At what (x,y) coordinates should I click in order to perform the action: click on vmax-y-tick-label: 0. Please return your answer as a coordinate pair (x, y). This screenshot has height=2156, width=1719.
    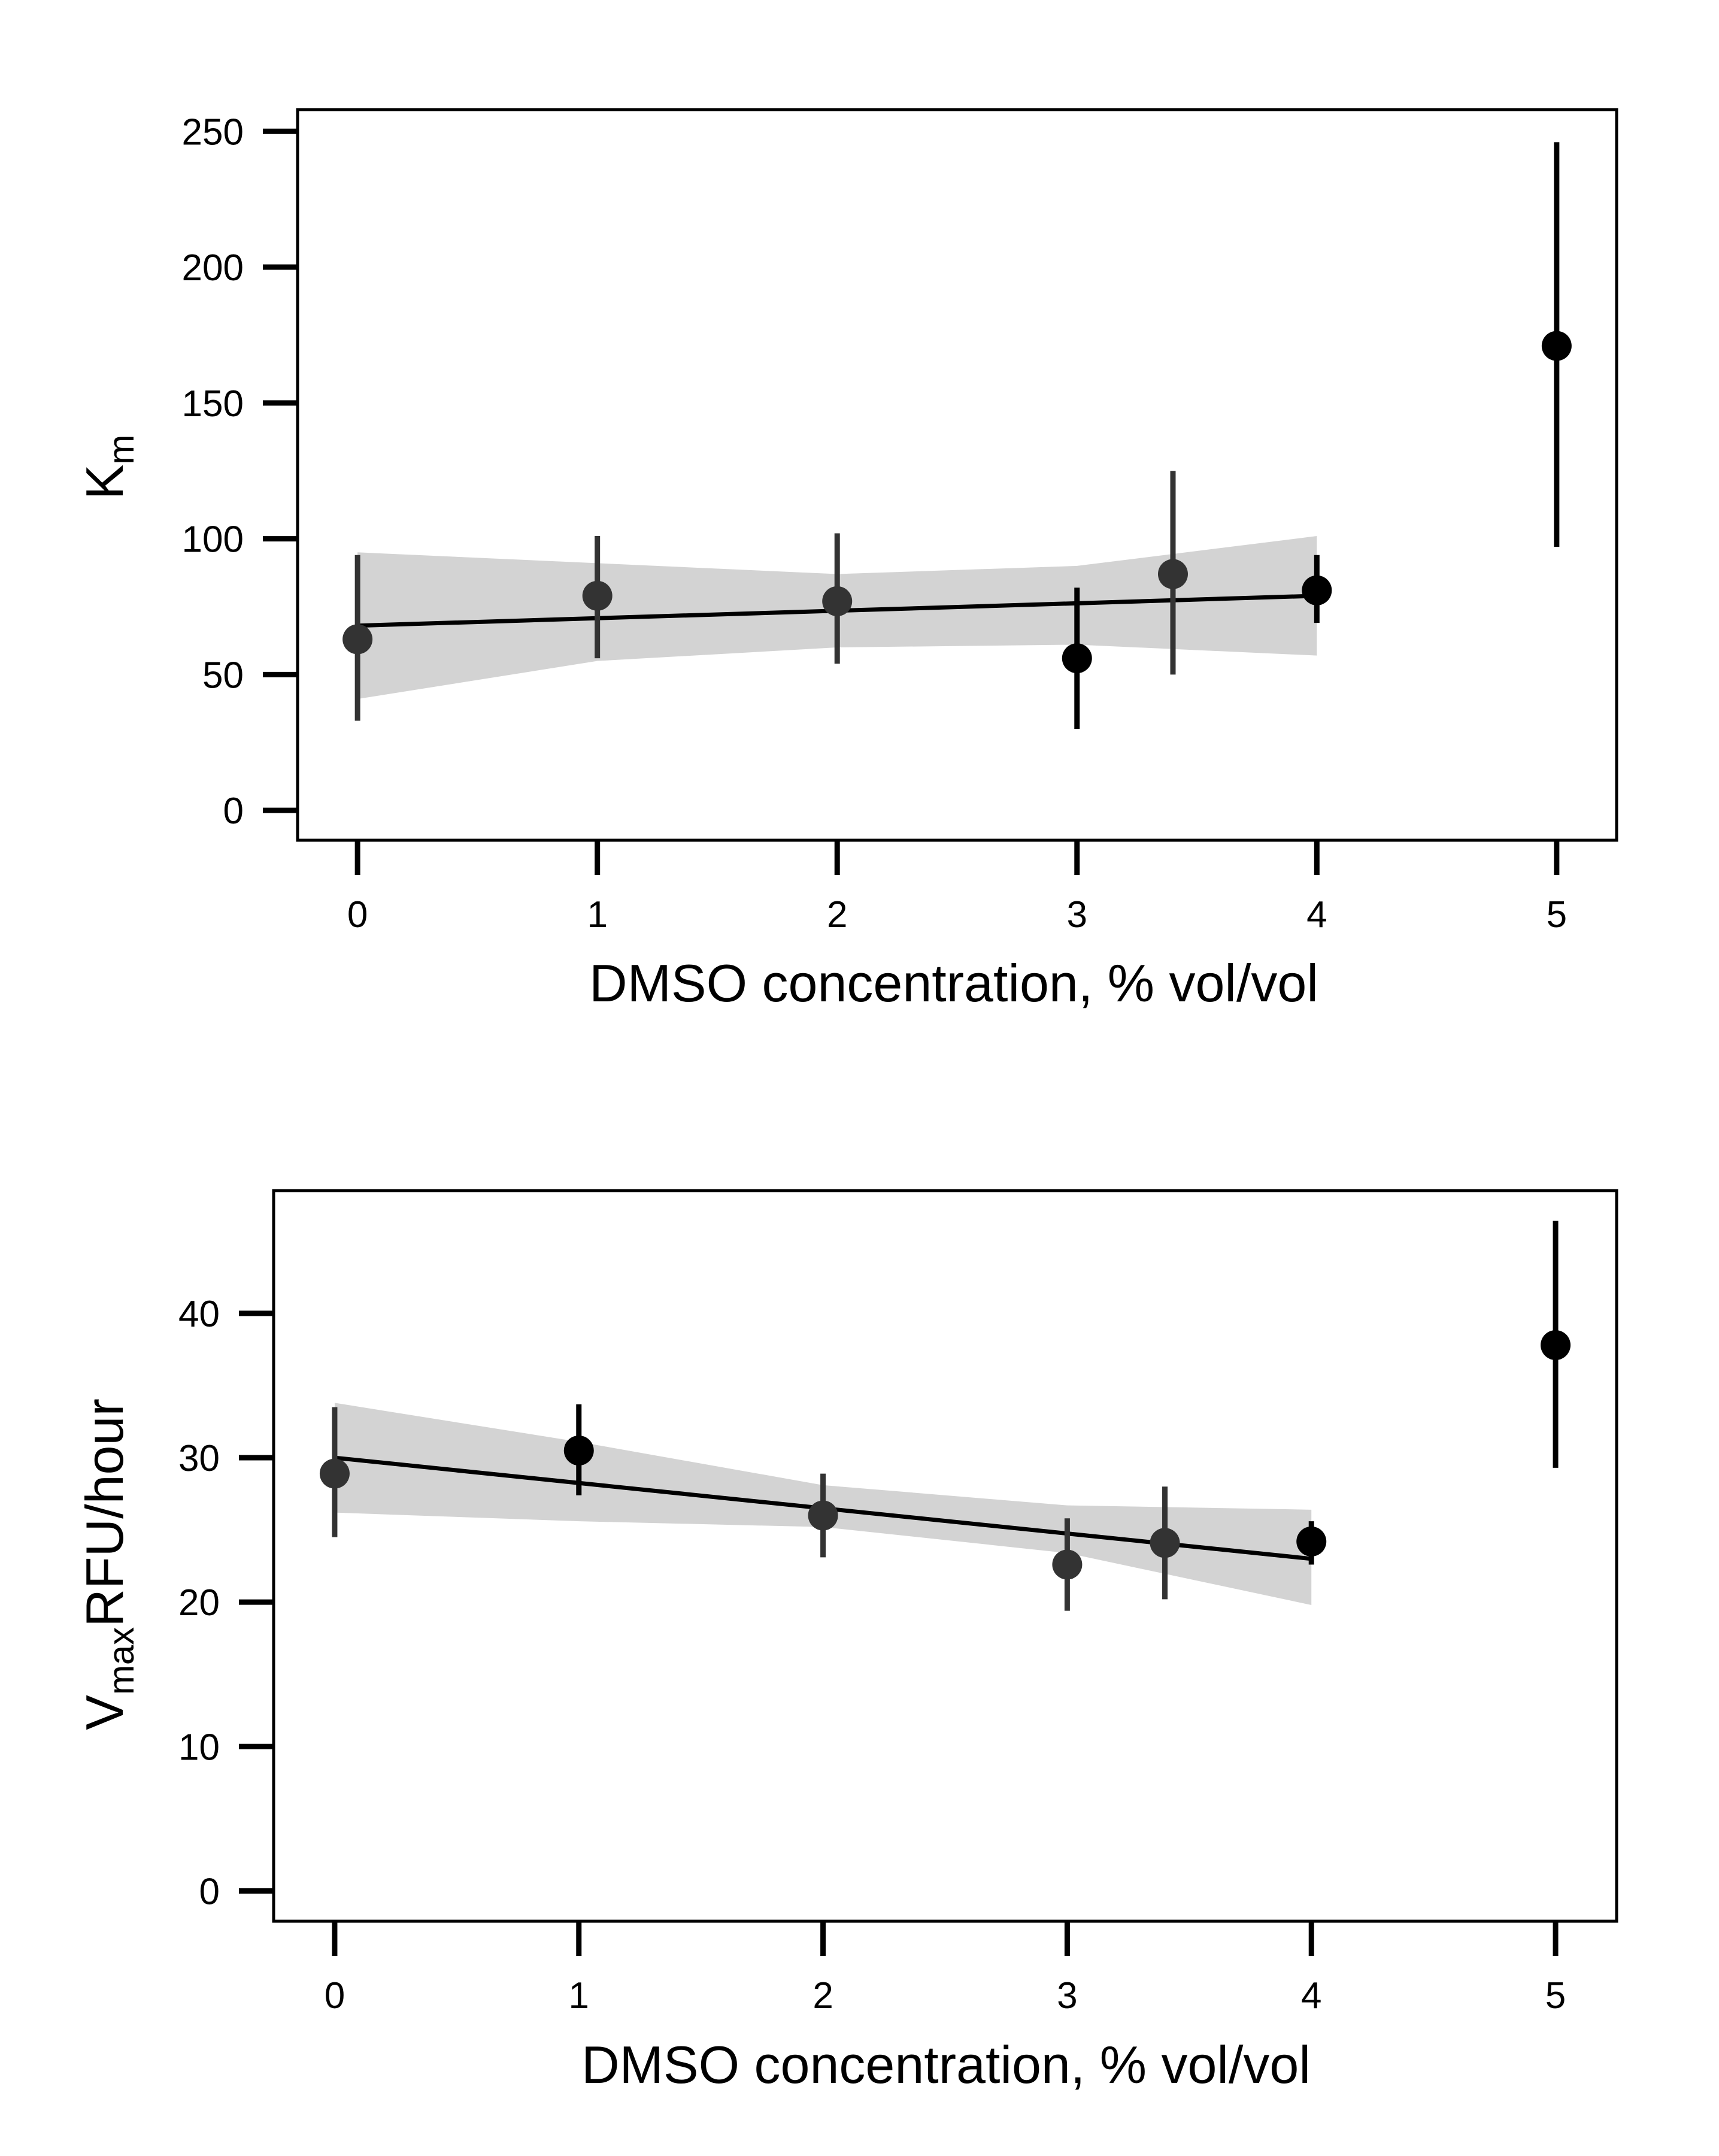
    Looking at the image, I should click on (209, 1891).